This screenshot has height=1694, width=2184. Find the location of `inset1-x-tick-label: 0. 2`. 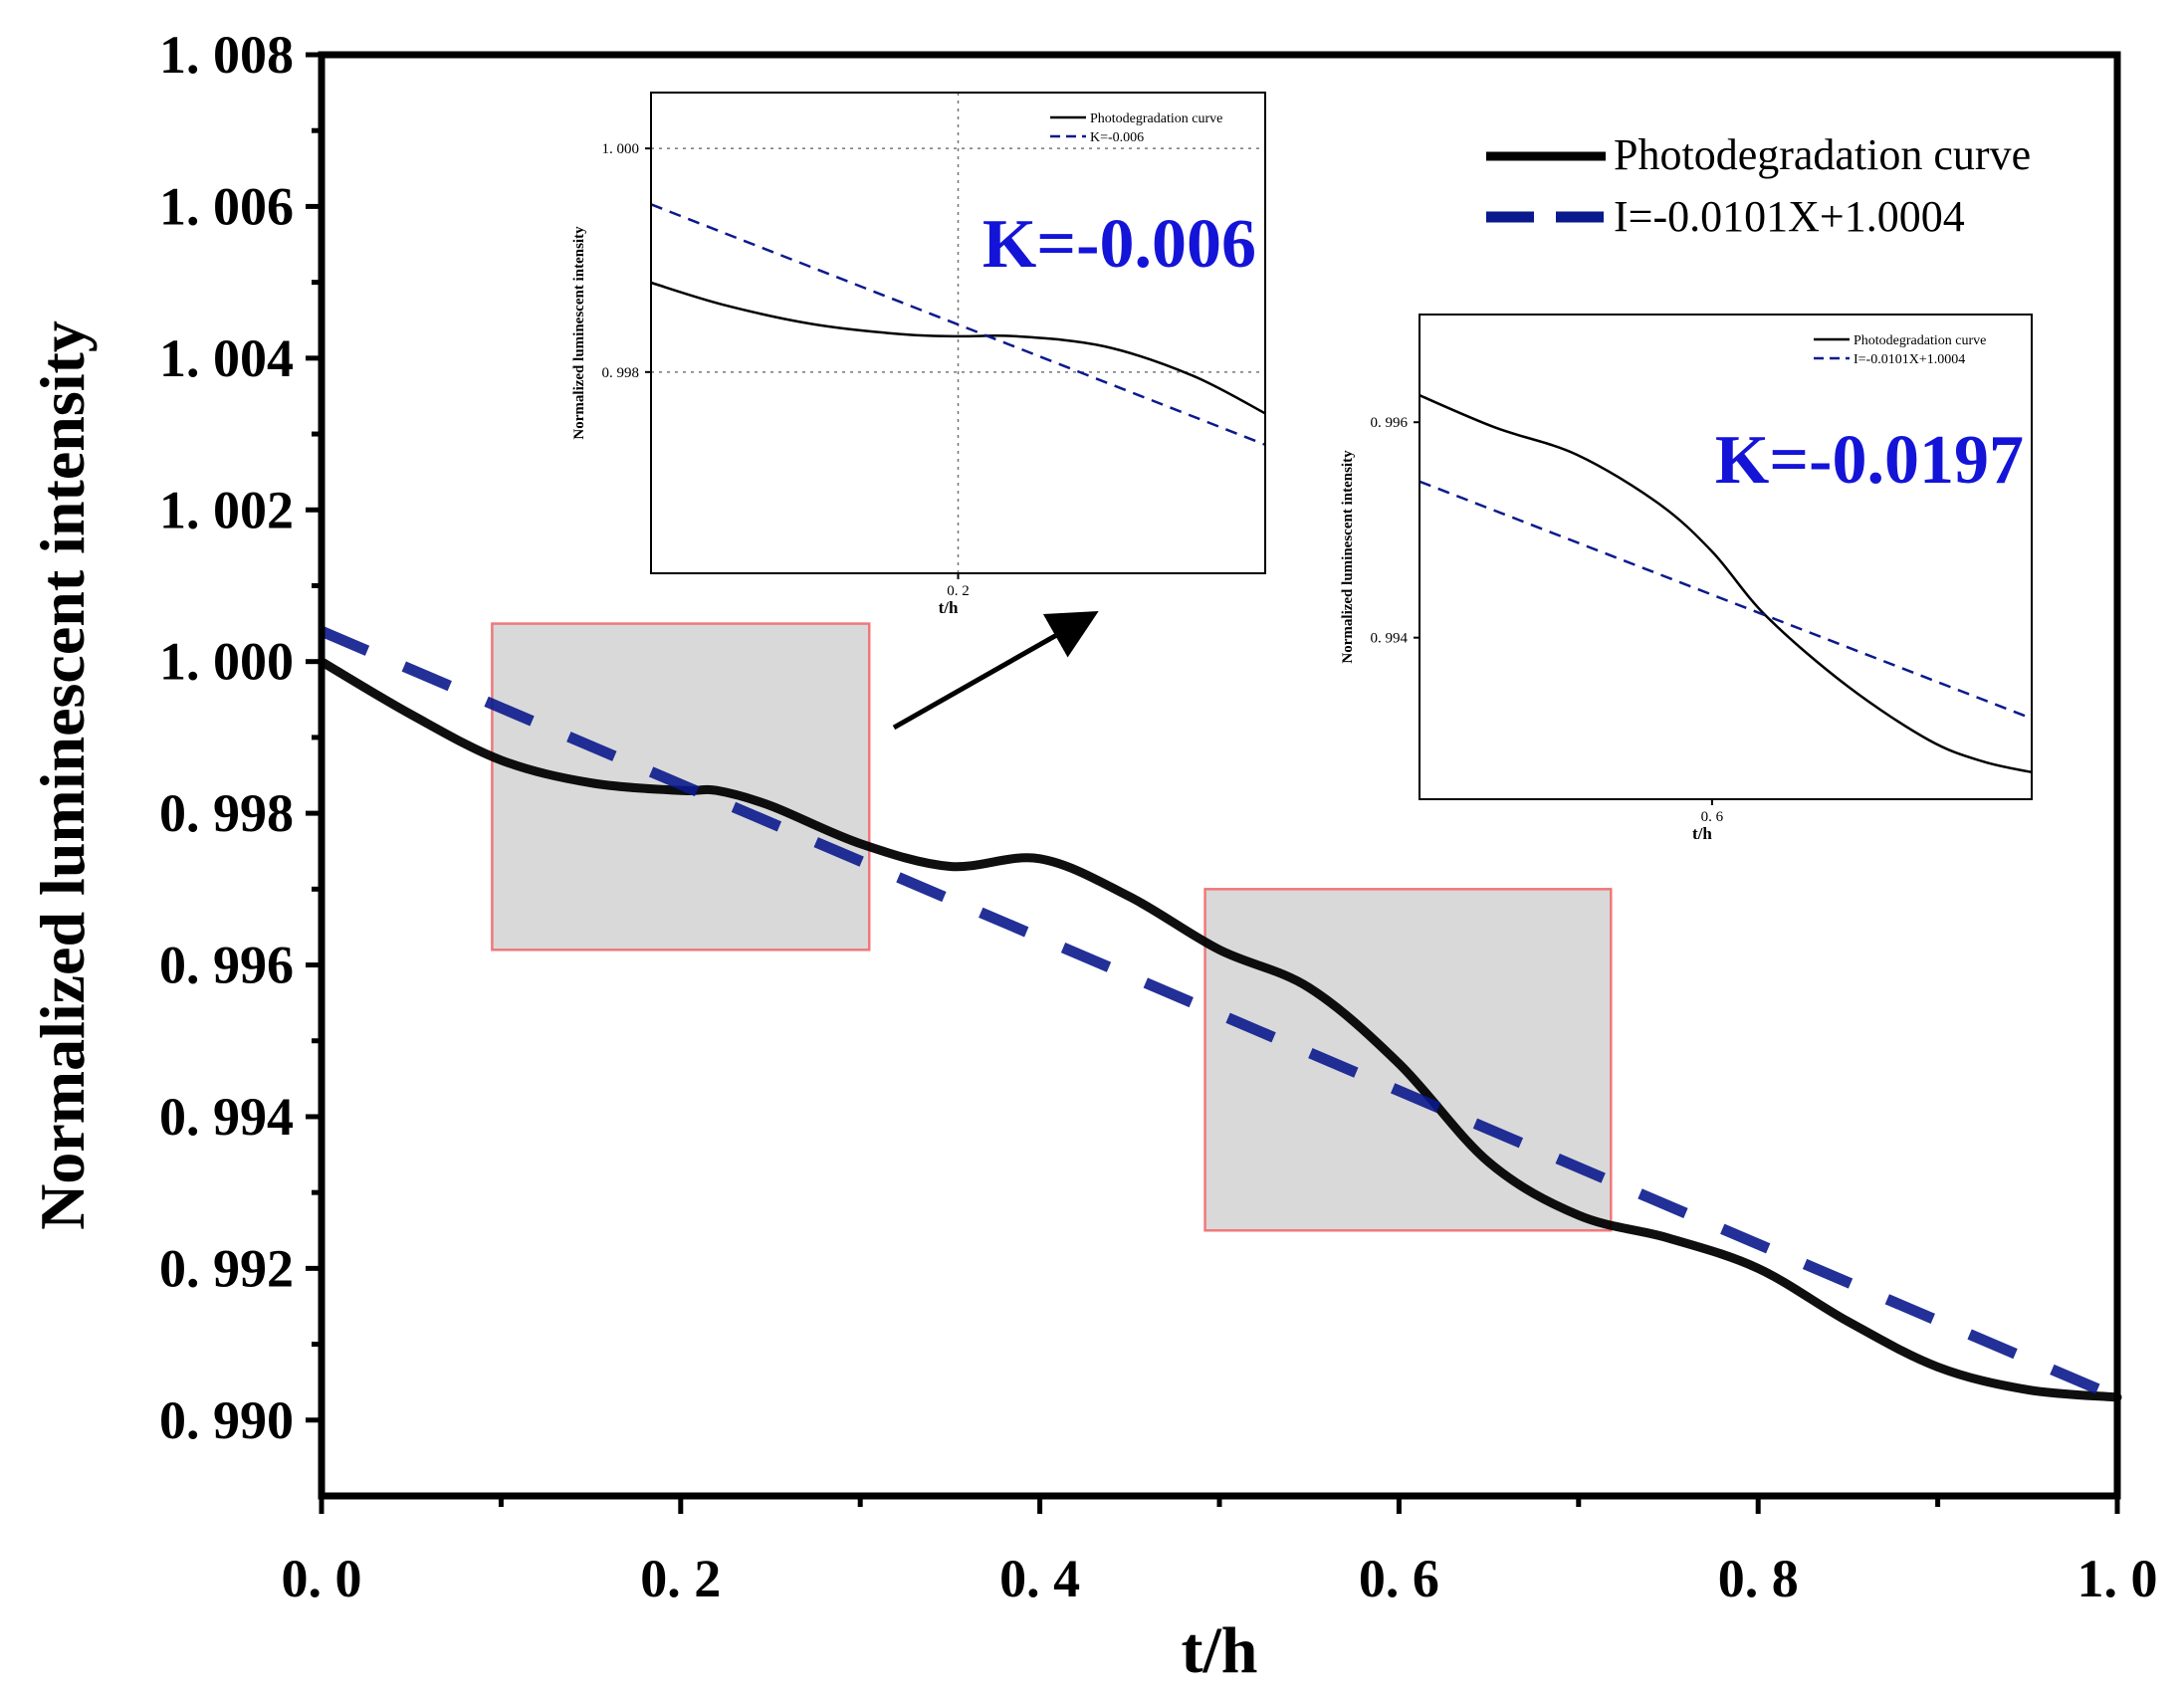

inset1-x-tick-label: 0. 2 is located at coordinates (959, 591).